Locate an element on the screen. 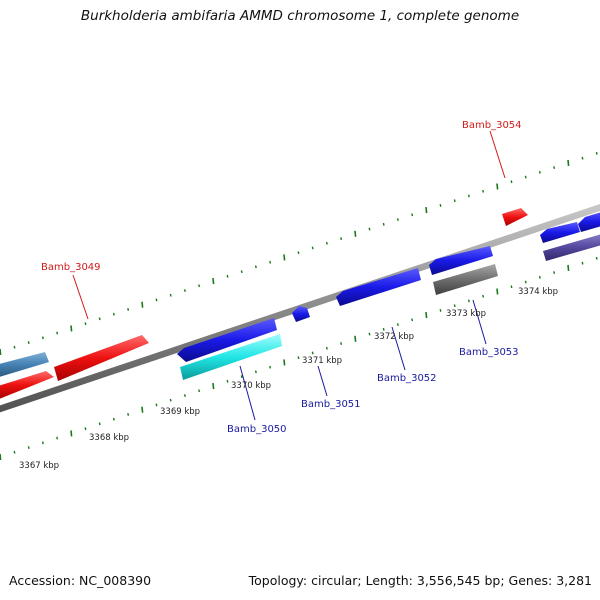  ruler-label-3372: 3372 kbp is located at coordinates (394, 337).